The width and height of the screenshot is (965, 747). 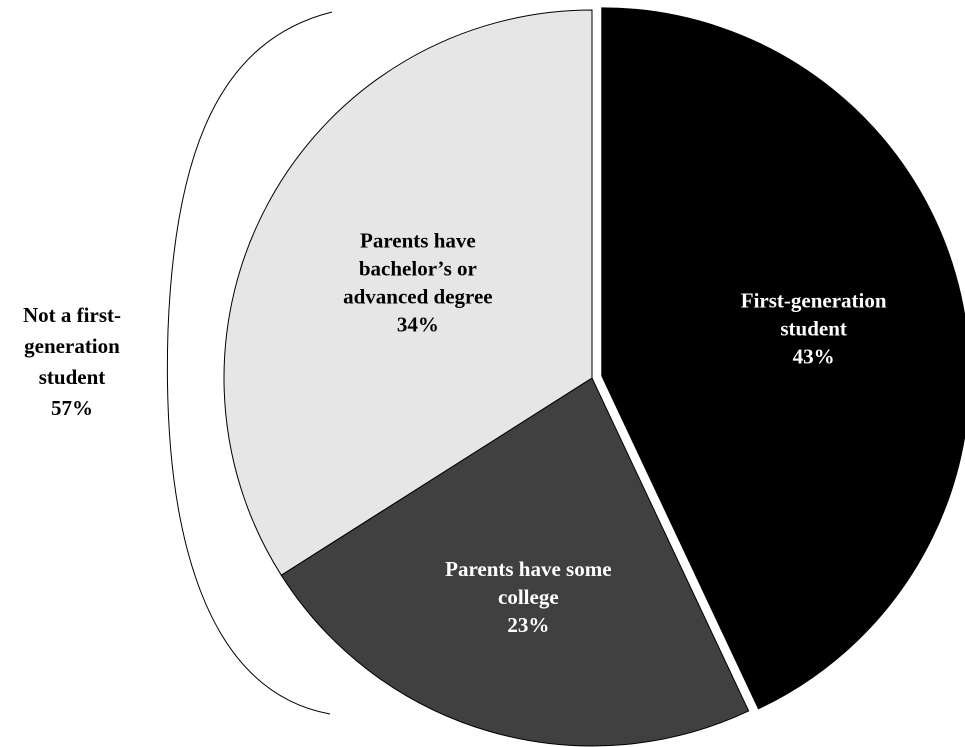 What do you see at coordinates (814, 328) in the screenshot?
I see `slice-label-first-generation-student: First-generation student 43%` at bounding box center [814, 328].